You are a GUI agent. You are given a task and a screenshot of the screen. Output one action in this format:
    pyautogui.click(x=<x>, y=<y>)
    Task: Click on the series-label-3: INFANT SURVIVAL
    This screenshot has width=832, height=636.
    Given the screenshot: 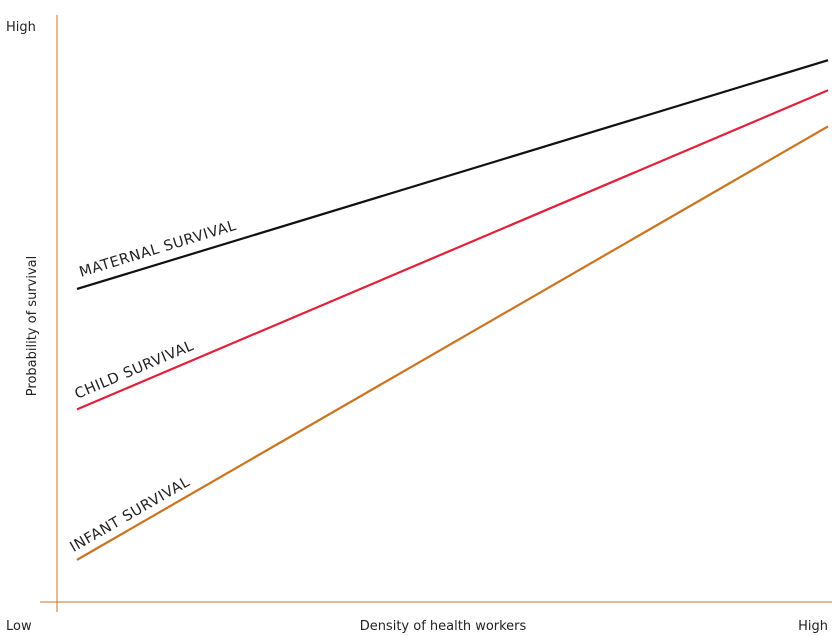 What is the action you would take?
    pyautogui.click(x=129, y=515)
    